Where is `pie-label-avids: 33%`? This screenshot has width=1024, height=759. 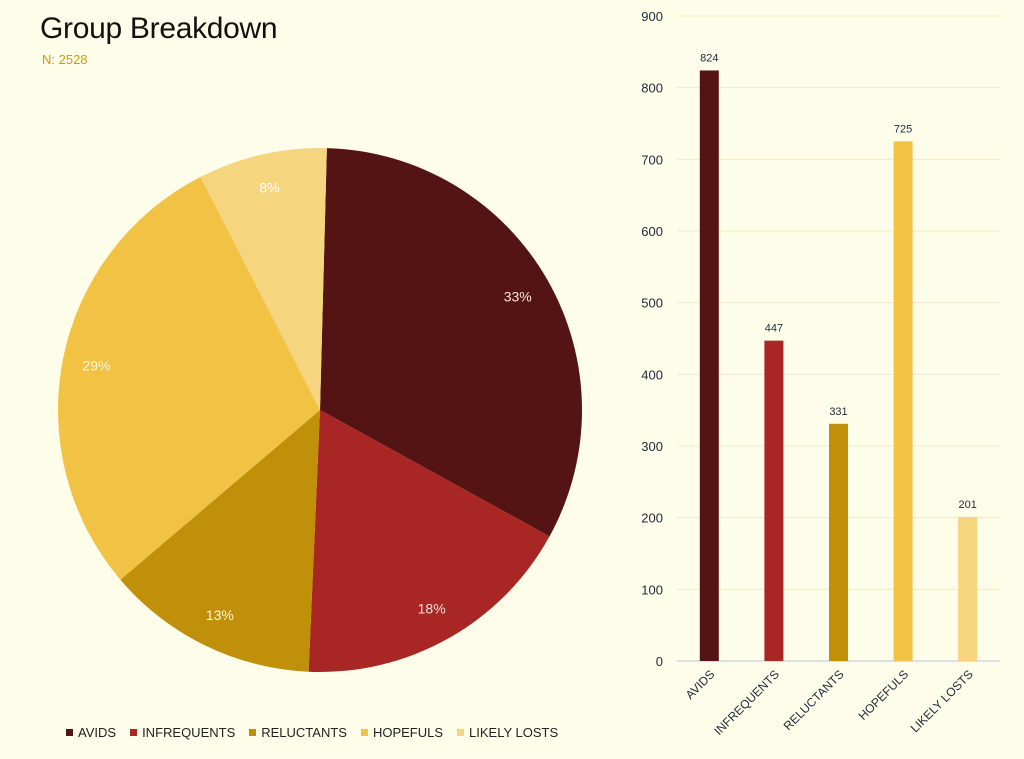
pie-label-avids: 33% is located at coordinates (518, 297).